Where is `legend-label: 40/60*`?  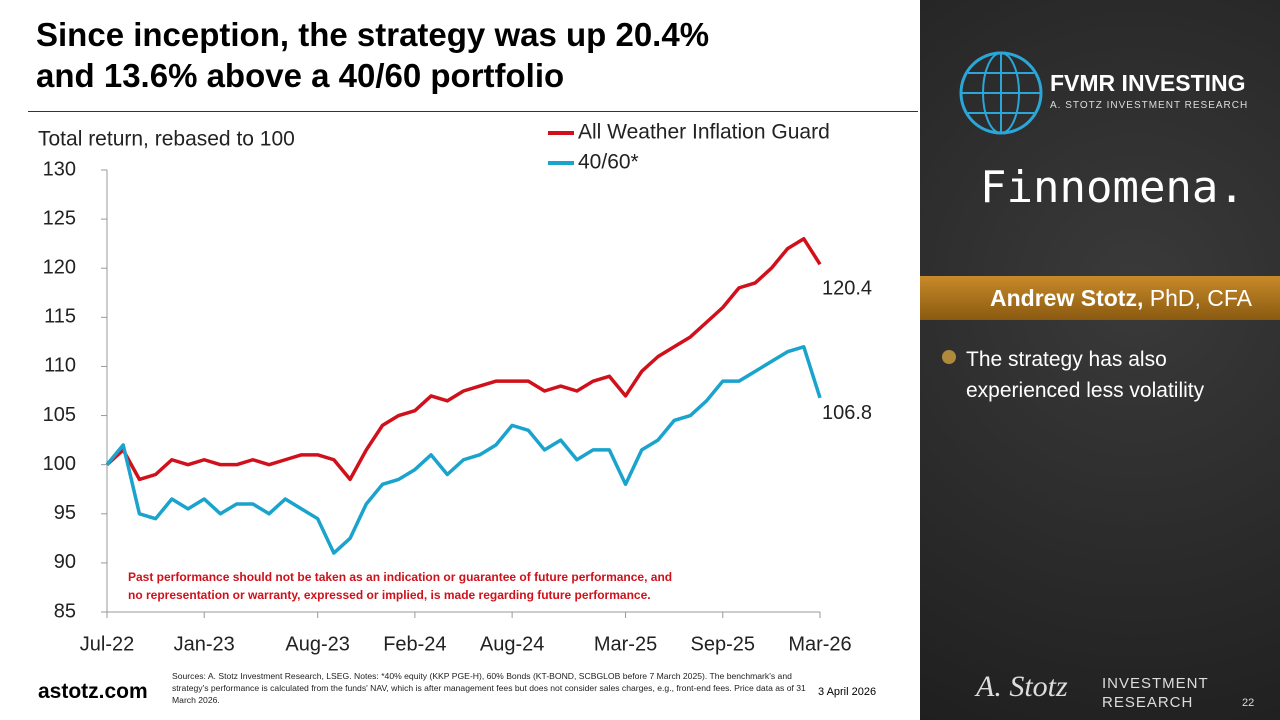 legend-label: 40/60* is located at coordinates (608, 162).